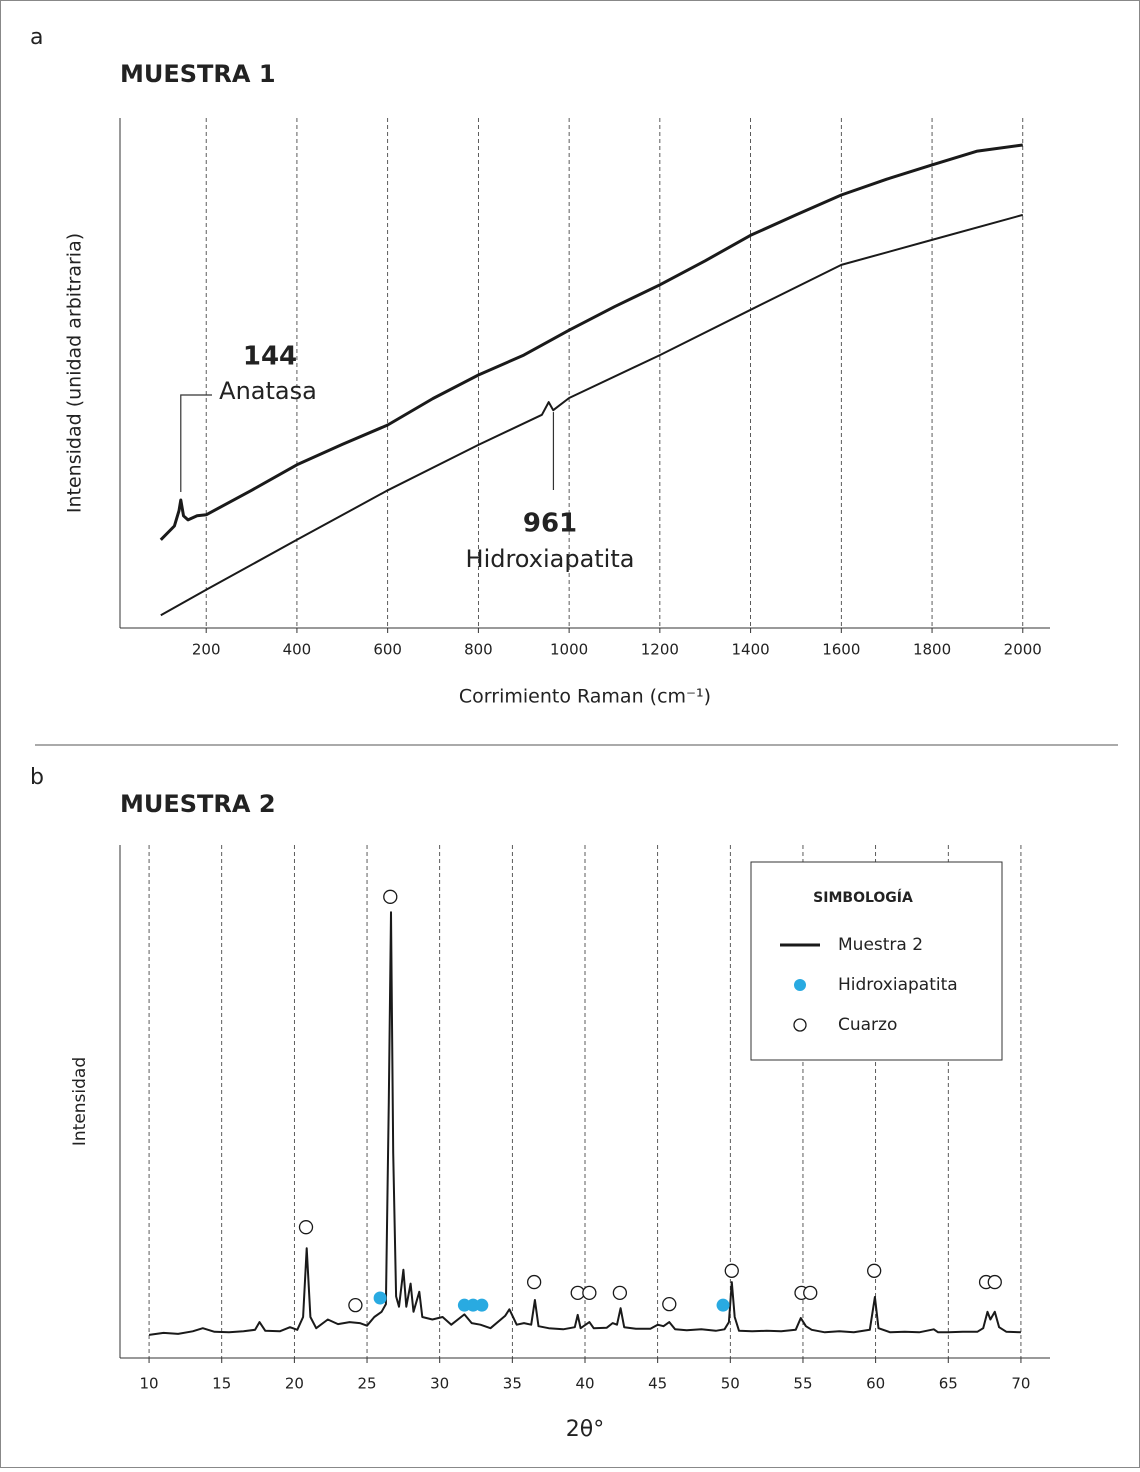  Describe the element at coordinates (875, 1384) in the screenshot. I see `x-tick-label: 60` at that location.